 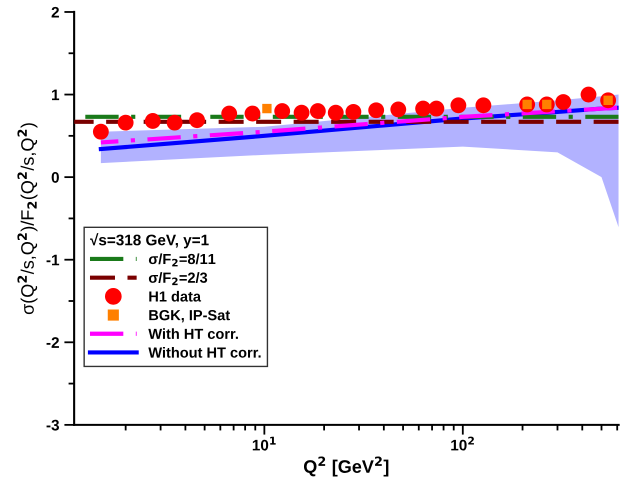 I want to click on y-tick-label: -3, so click(x=53, y=425).